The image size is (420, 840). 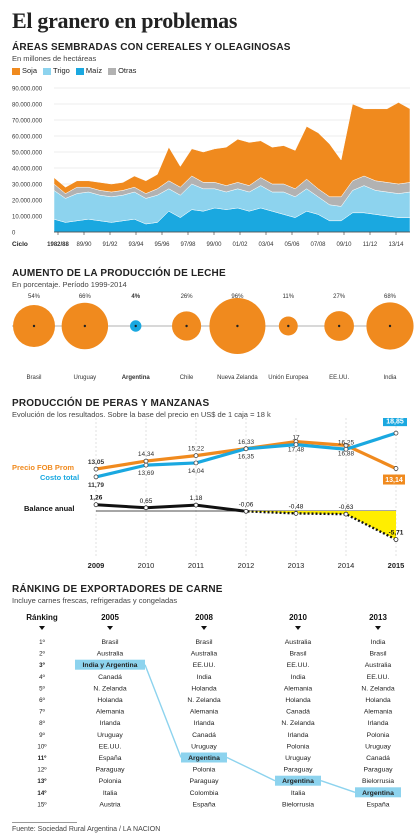 I want to click on area-x-tick-label: 05/06, so click(x=292, y=245).